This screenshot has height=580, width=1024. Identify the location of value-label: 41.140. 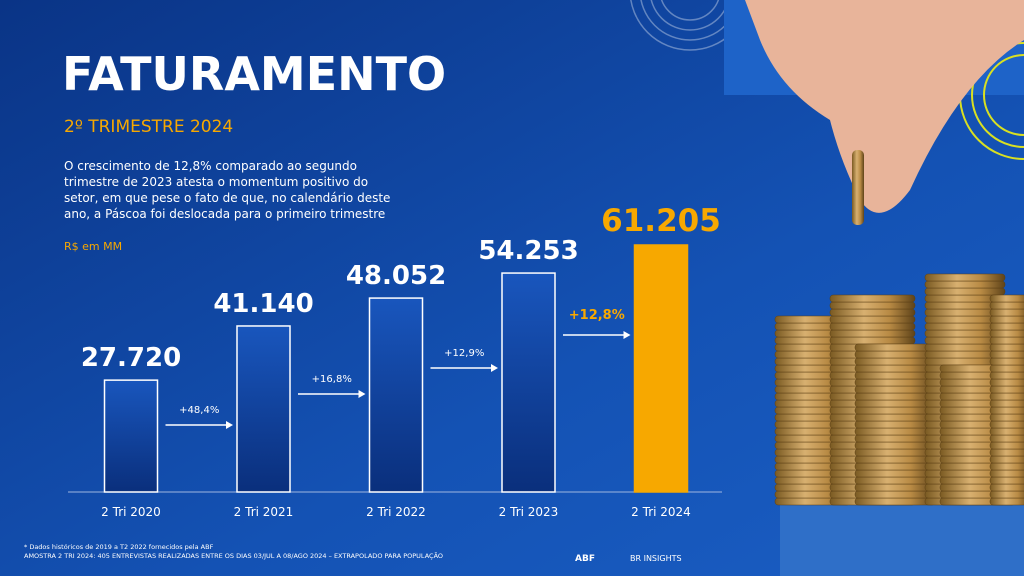
(263, 304).